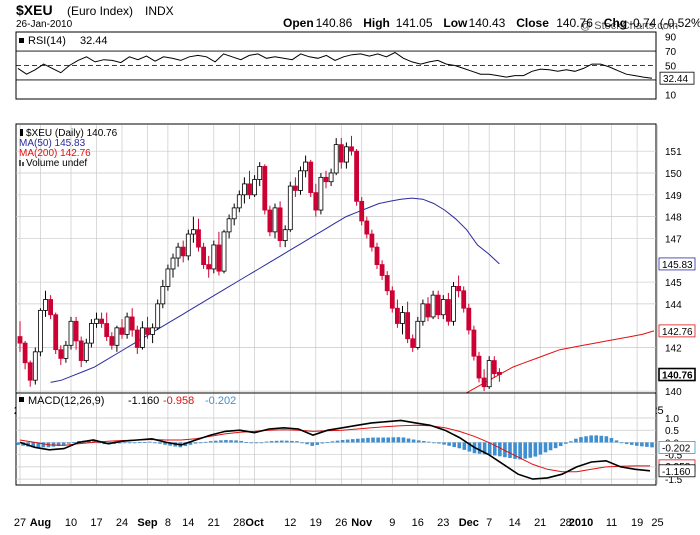  What do you see at coordinates (673, 174) in the screenshot?
I see `price-tick-label: 150` at bounding box center [673, 174].